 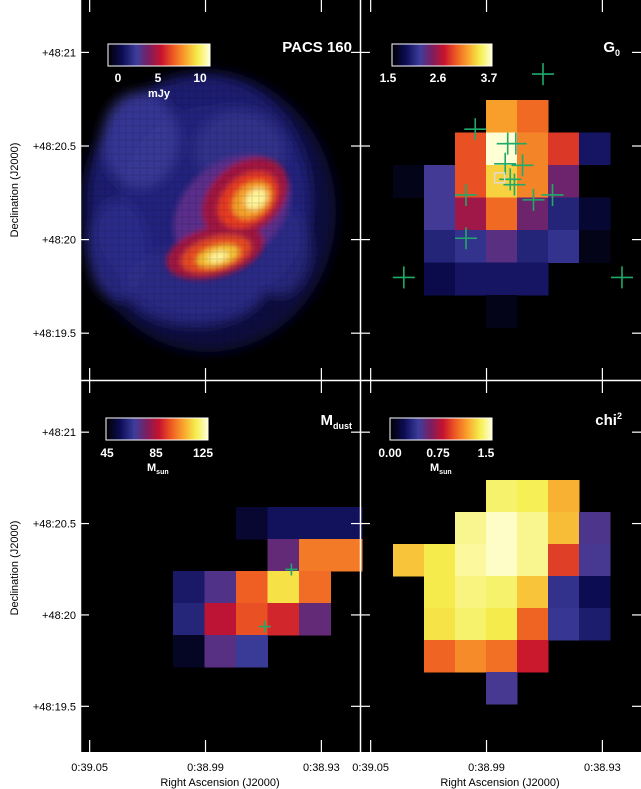 What do you see at coordinates (219, 783) in the screenshot?
I see `x-axis-title-left: Right Ascension (J2000)` at bounding box center [219, 783].